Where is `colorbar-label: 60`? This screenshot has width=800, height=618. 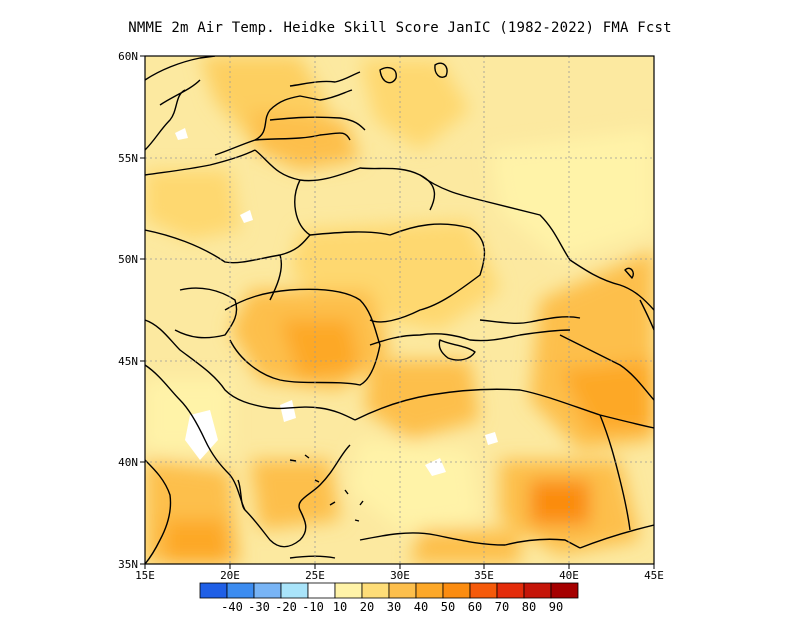
colorbar-label: 60 is located at coordinates (475, 607).